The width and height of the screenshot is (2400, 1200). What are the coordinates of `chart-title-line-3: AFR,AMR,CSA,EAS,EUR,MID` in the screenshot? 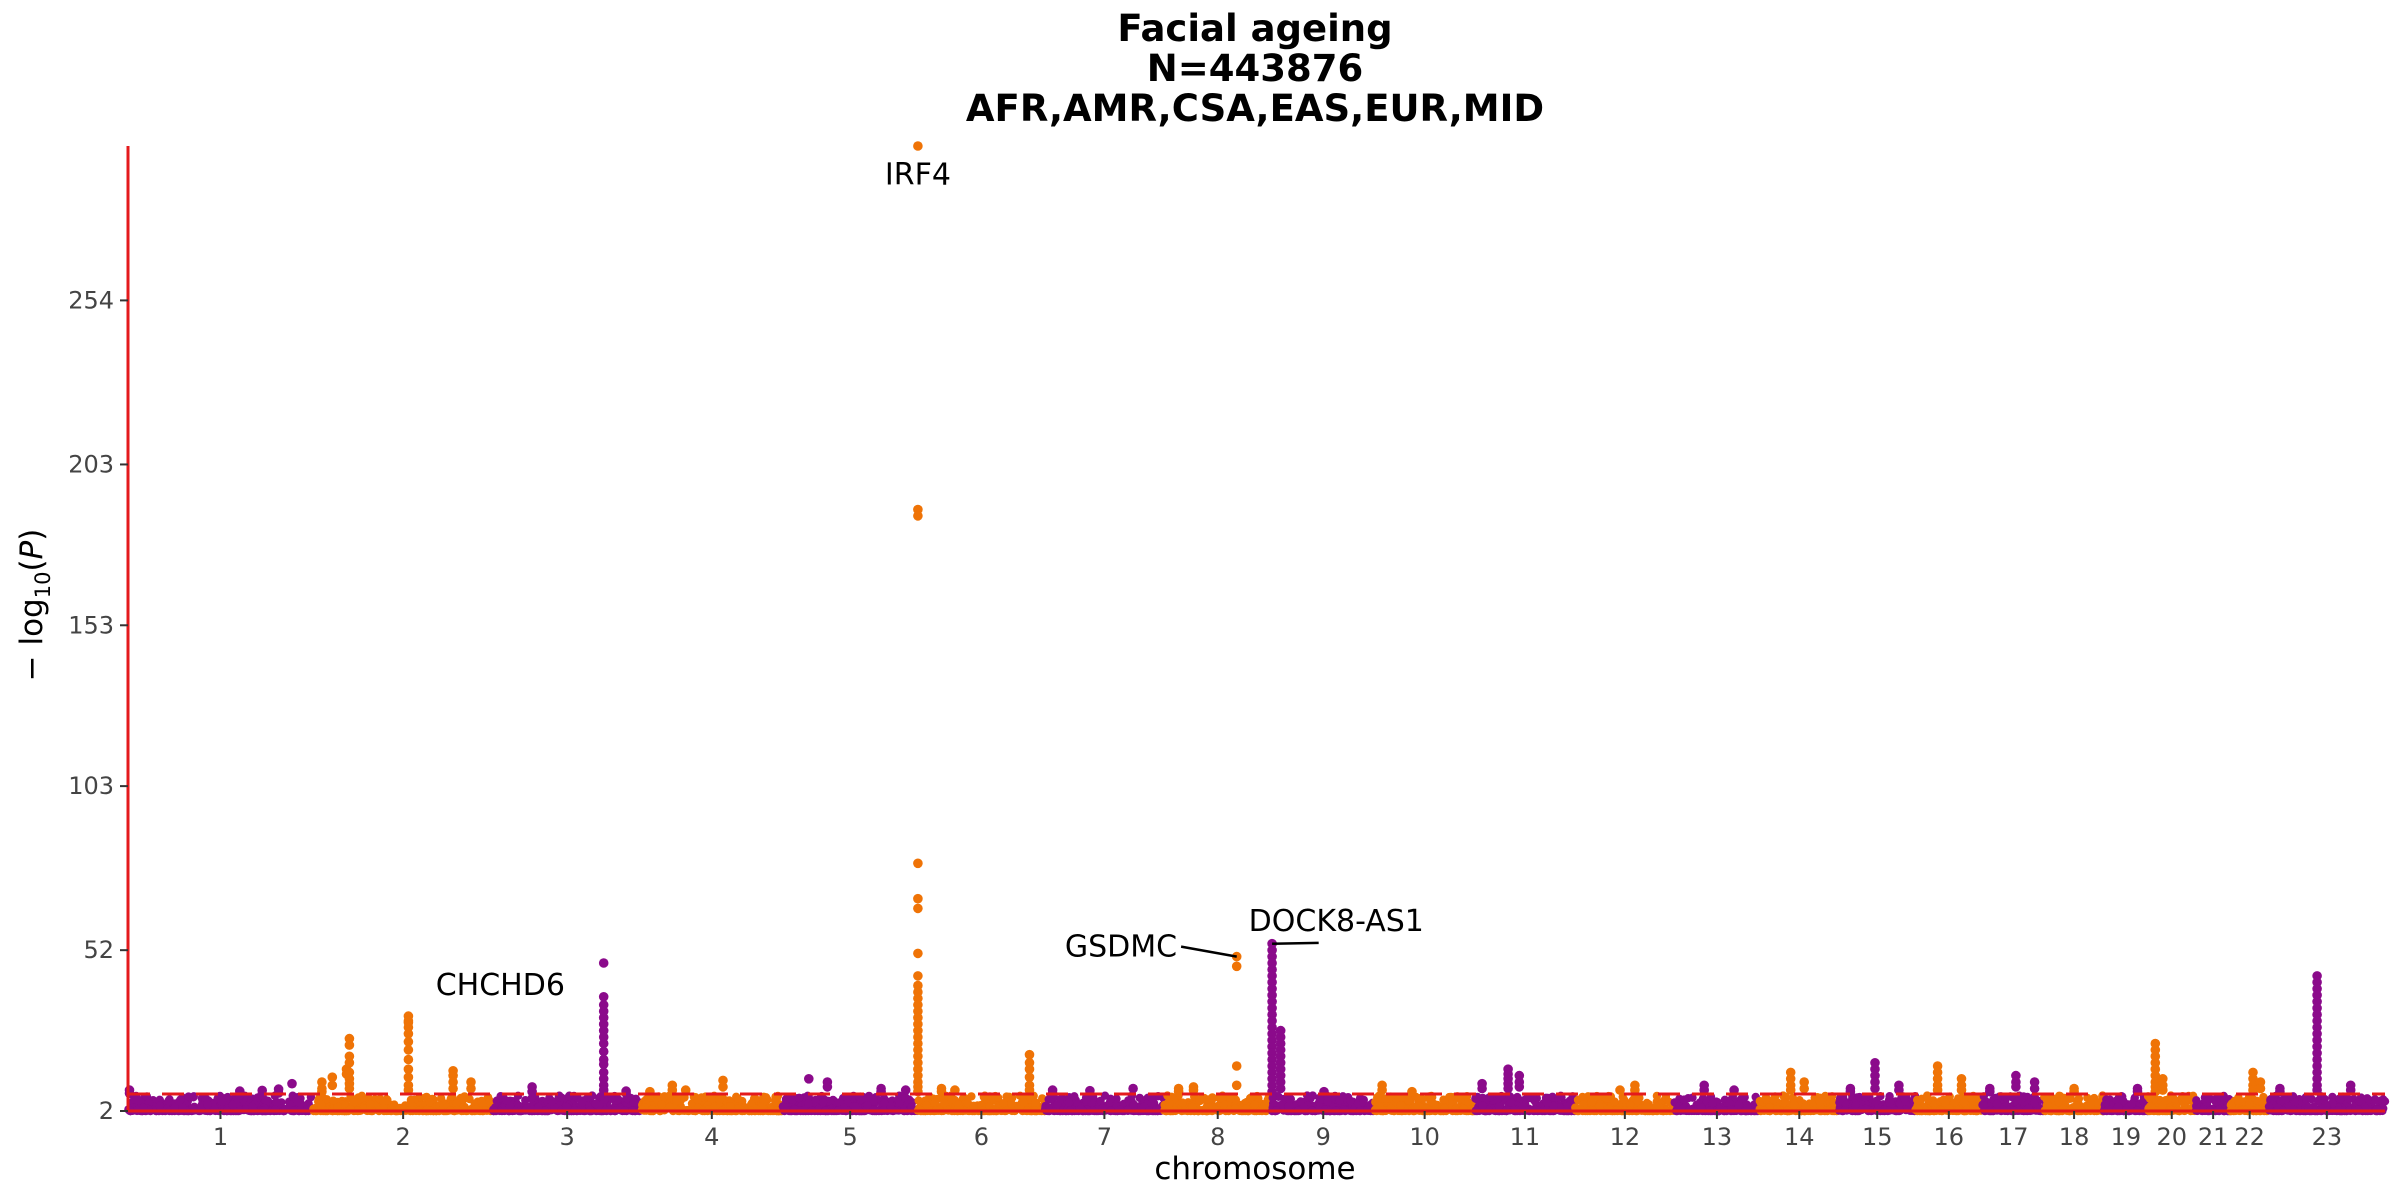 It's located at (1255, 108).